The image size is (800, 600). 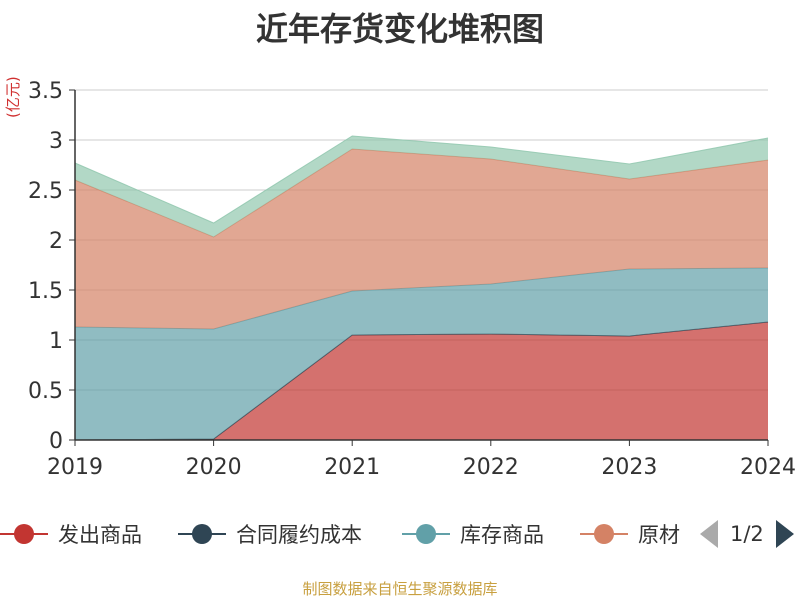 What do you see at coordinates (45, 191) in the screenshot?
I see `y-tick-label: 2.5` at bounding box center [45, 191].